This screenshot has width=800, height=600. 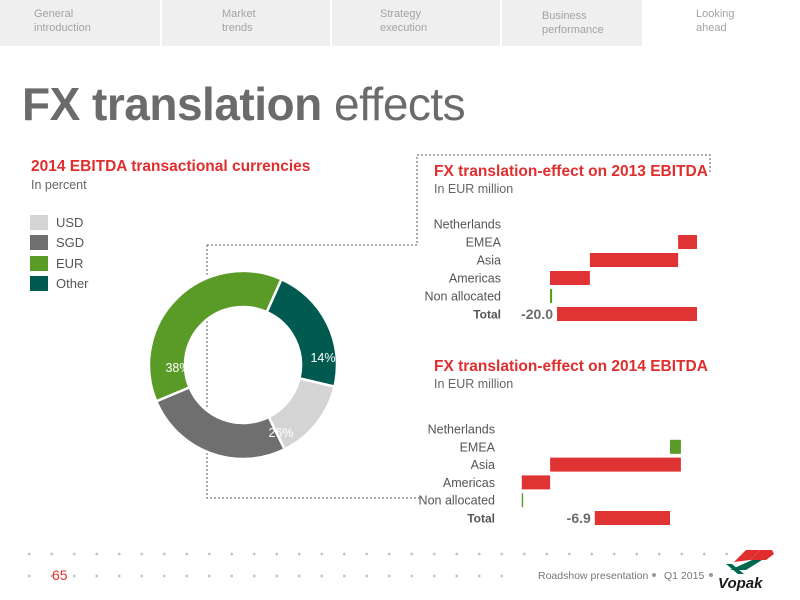 I want to click on tab-looking-ahead: Looking ahead, so click(x=722, y=23).